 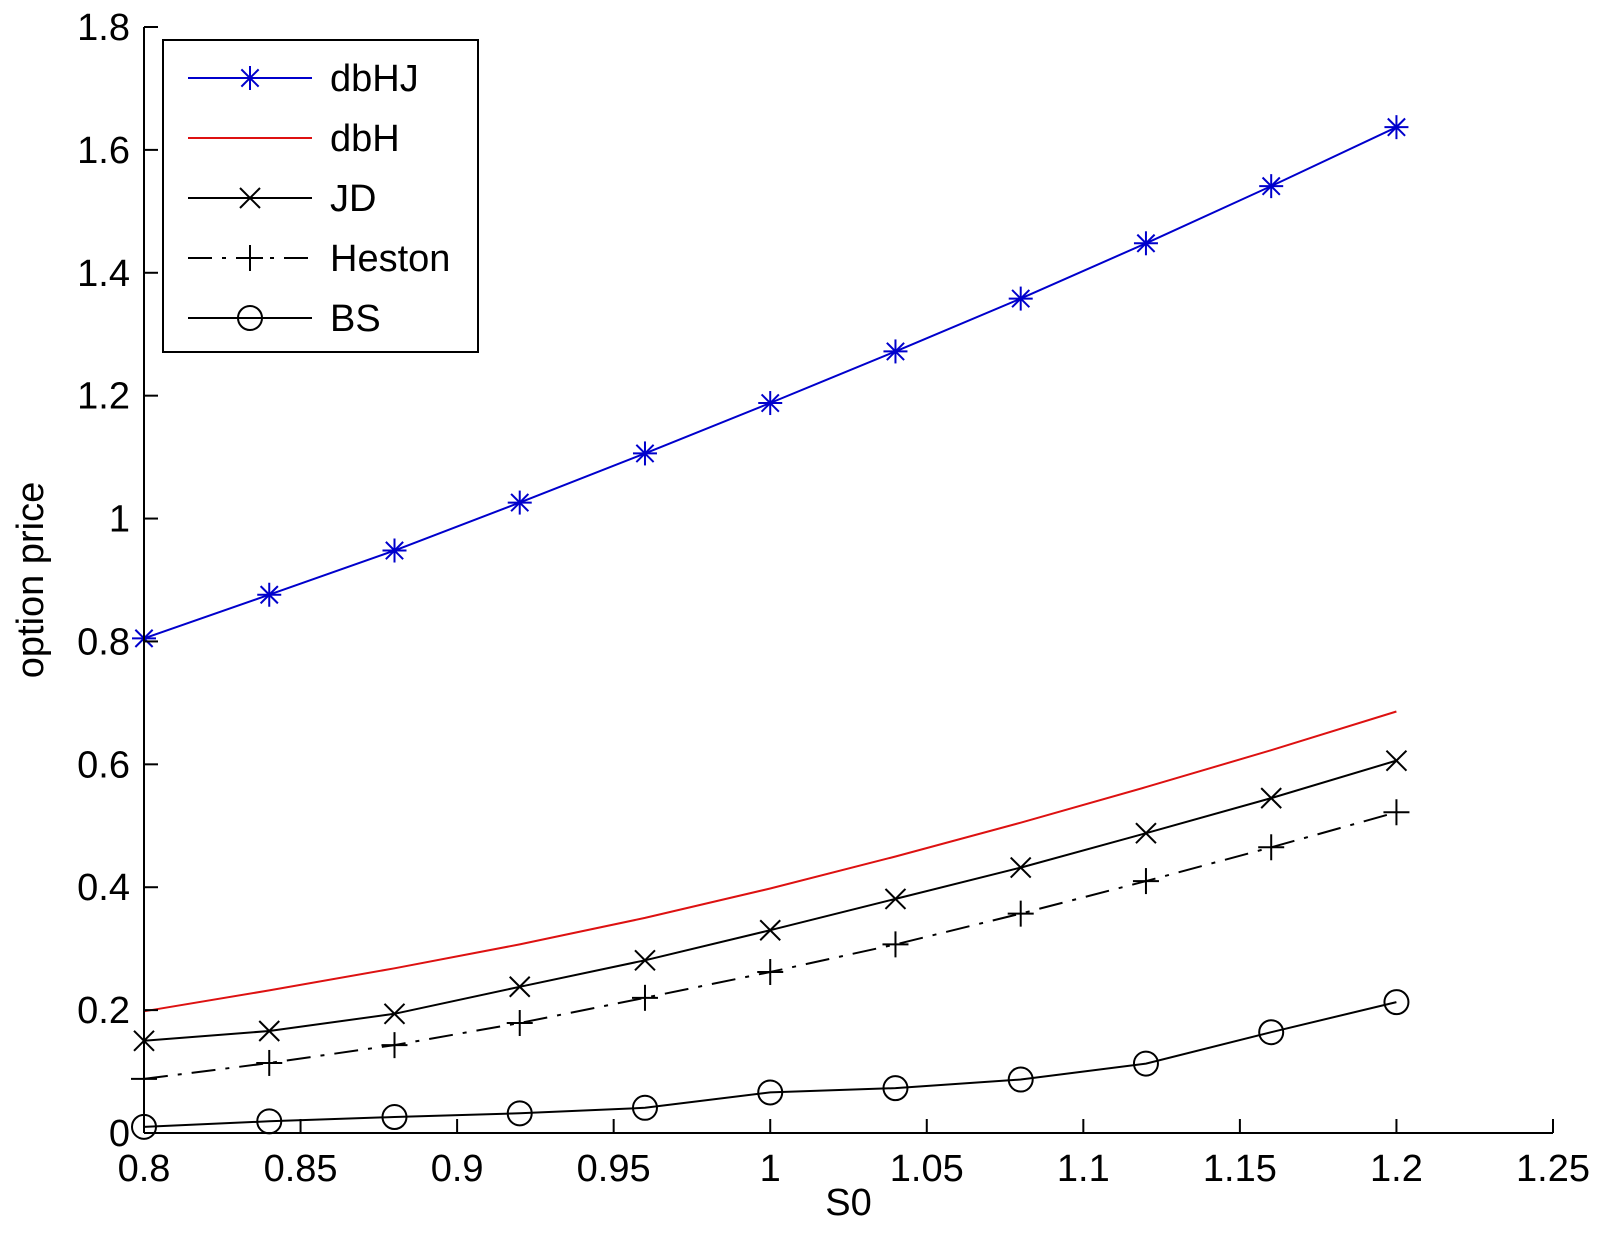 What do you see at coordinates (353, 199) in the screenshot?
I see `legend-label: JD` at bounding box center [353, 199].